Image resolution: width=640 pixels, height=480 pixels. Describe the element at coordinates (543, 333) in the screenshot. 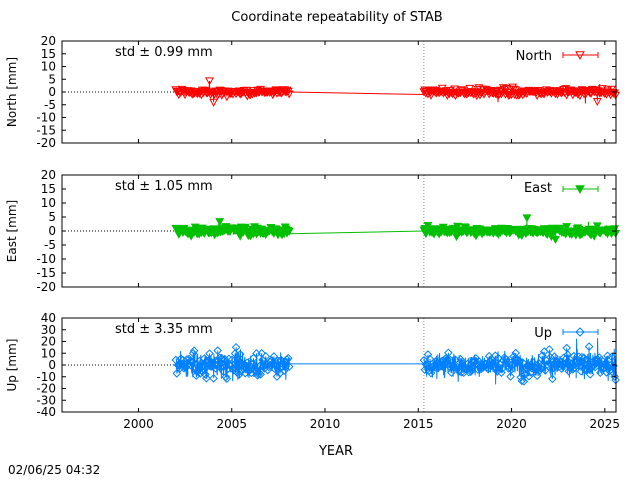

I see `up-legend-label: Up` at that location.